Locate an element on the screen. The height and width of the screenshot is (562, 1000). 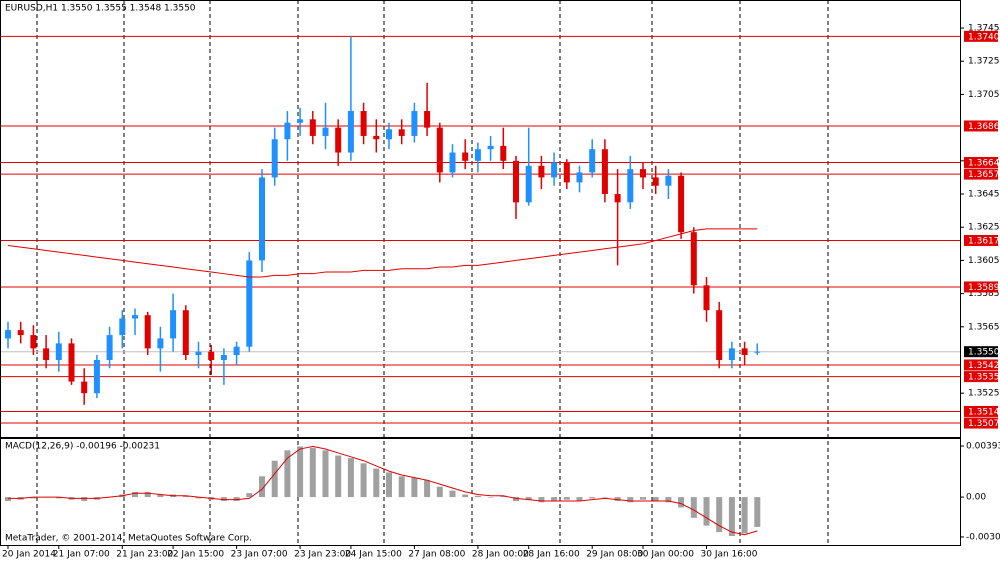
x-tick-label: 27 Jan 08:00 is located at coordinates (436, 555).